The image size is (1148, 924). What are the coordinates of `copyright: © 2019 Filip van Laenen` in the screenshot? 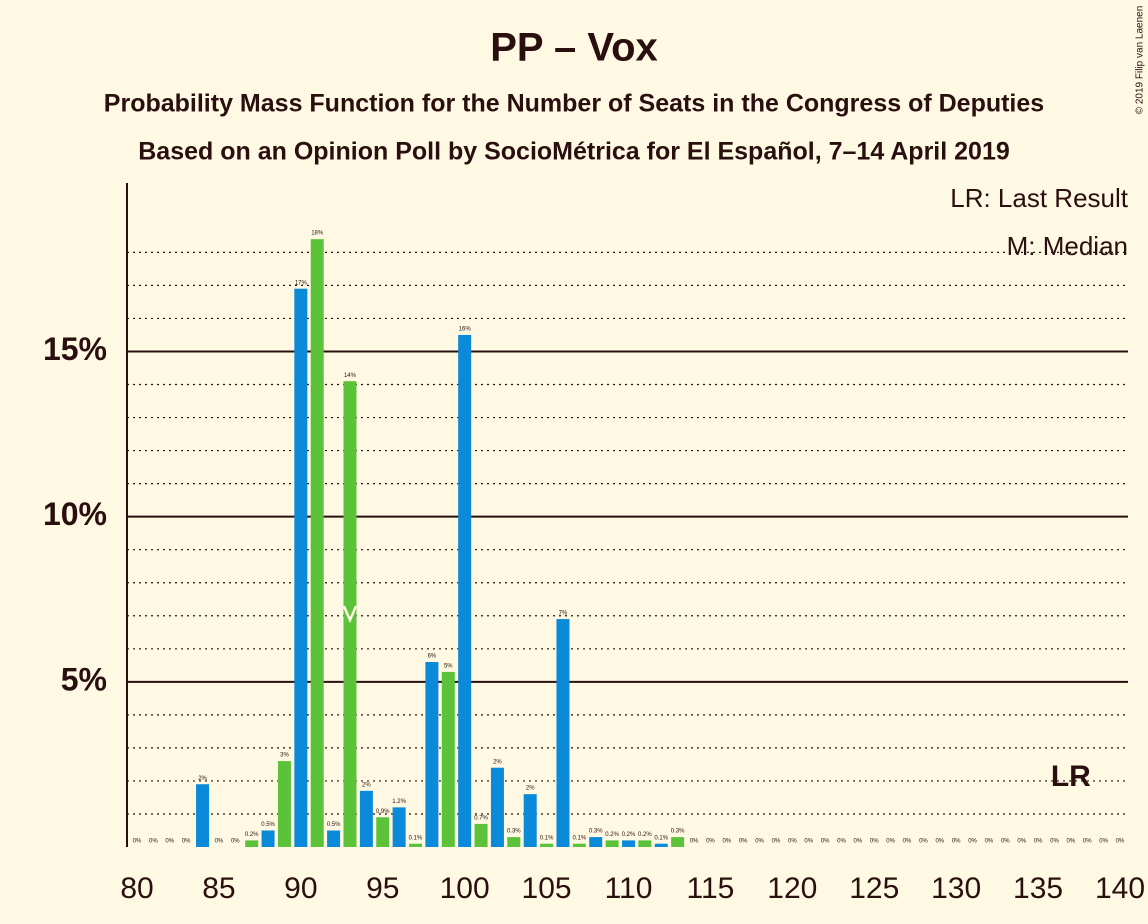 It's located at (1140, 60).